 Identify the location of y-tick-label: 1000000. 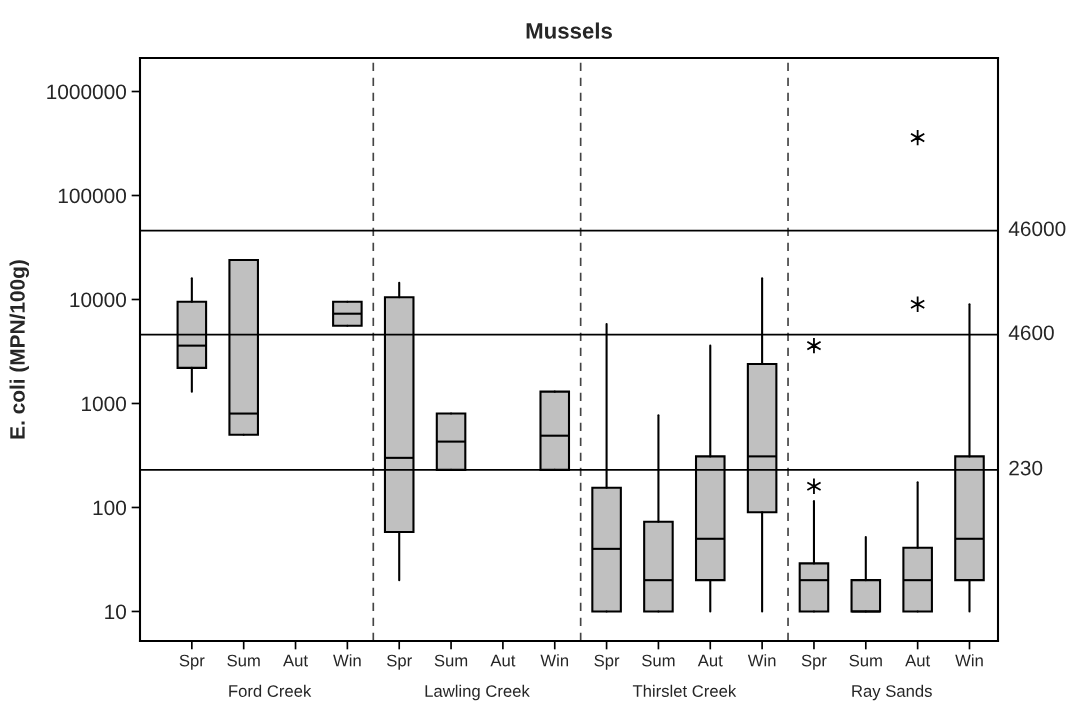
(86, 92).